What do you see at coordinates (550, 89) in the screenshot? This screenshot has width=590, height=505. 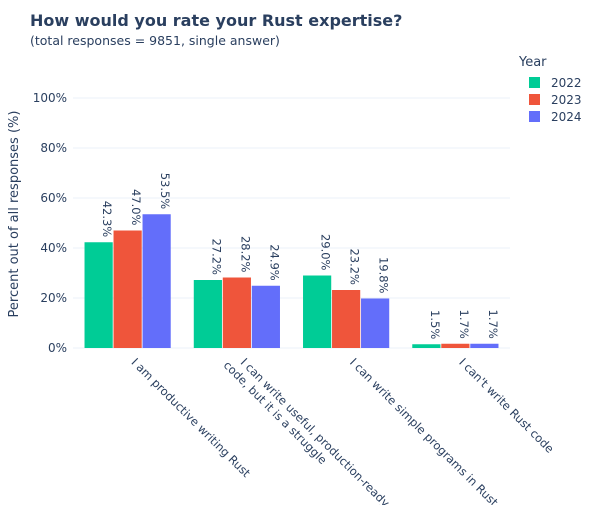 I see `legend: Year 2022 2023 2024` at bounding box center [550, 89].